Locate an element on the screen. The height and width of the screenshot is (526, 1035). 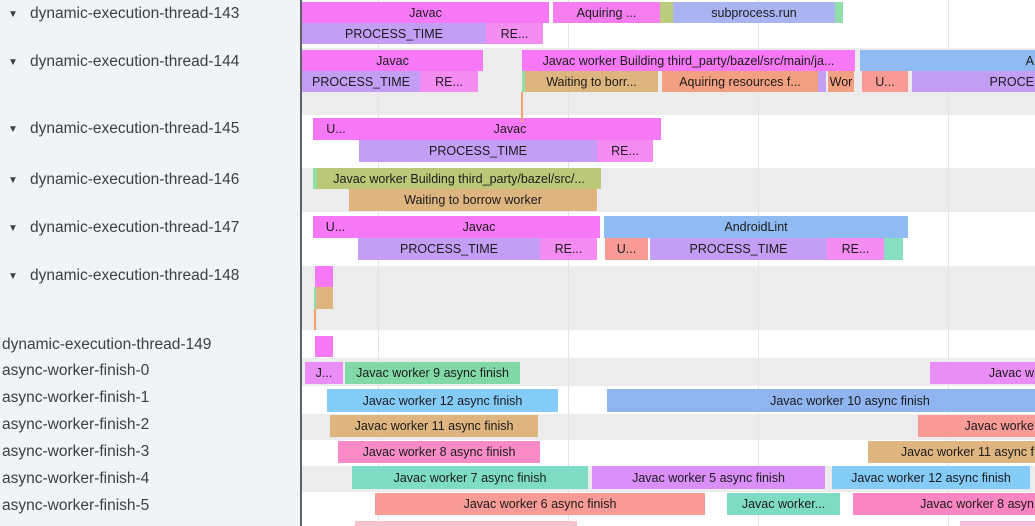
track-label-dynamic-execution-thread-143: ▼ dynamic-execution-thread-143 is located at coordinates (150, 14).